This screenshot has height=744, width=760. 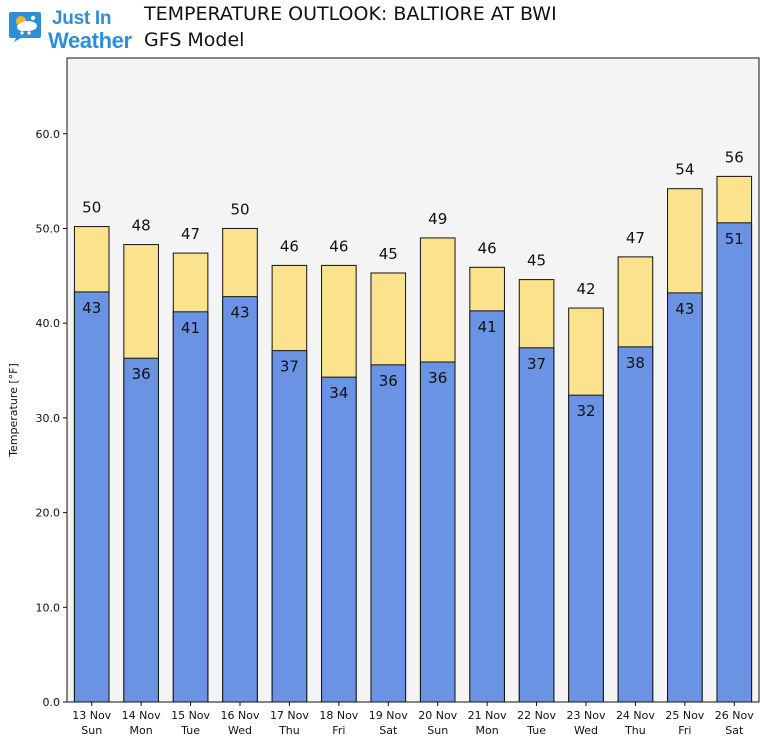 What do you see at coordinates (487, 715) in the screenshot?
I see `x-tick-label-date: 21 Nov` at bounding box center [487, 715].